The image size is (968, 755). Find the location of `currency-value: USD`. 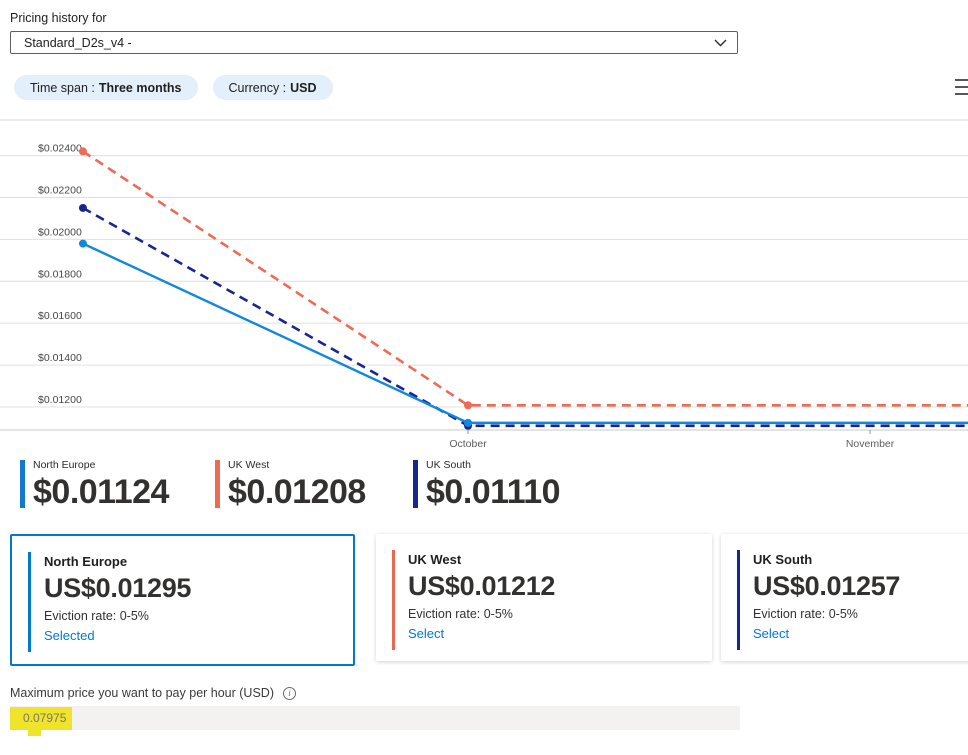

currency-value: USD is located at coordinates (303, 87).